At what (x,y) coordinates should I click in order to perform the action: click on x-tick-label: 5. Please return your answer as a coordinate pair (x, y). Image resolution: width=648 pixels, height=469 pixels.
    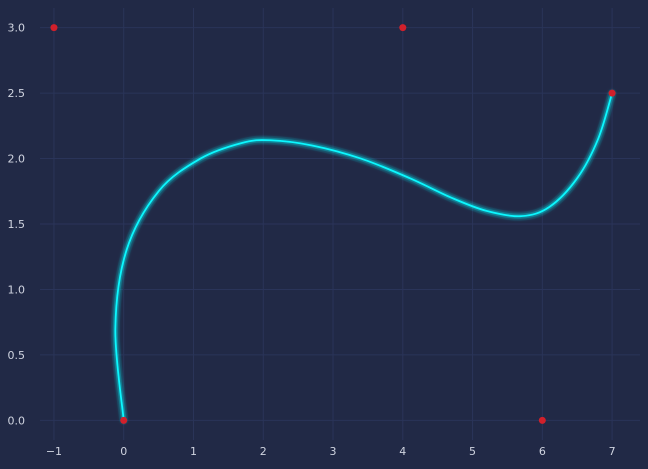
    Looking at the image, I should click on (472, 451).